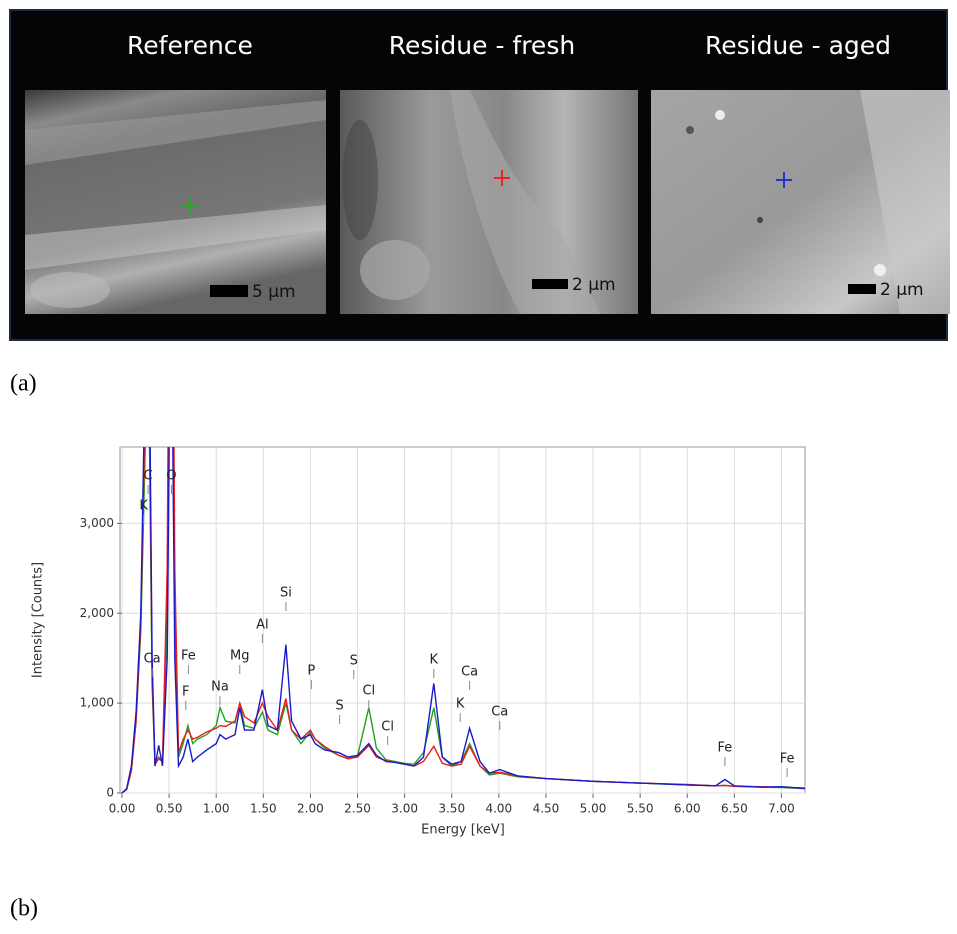 Image resolution: width=957 pixels, height=934 pixels. Describe the element at coordinates (23, 384) in the screenshot. I see `panel-label: (a)` at that location.